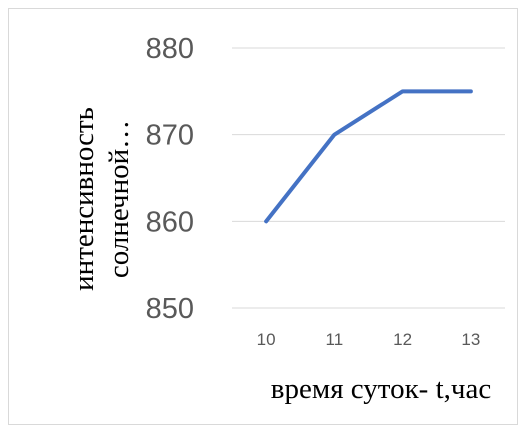 The width and height of the screenshot is (527, 433). What do you see at coordinates (170, 136) in the screenshot?
I see `y-tick-label: 870` at bounding box center [170, 136].